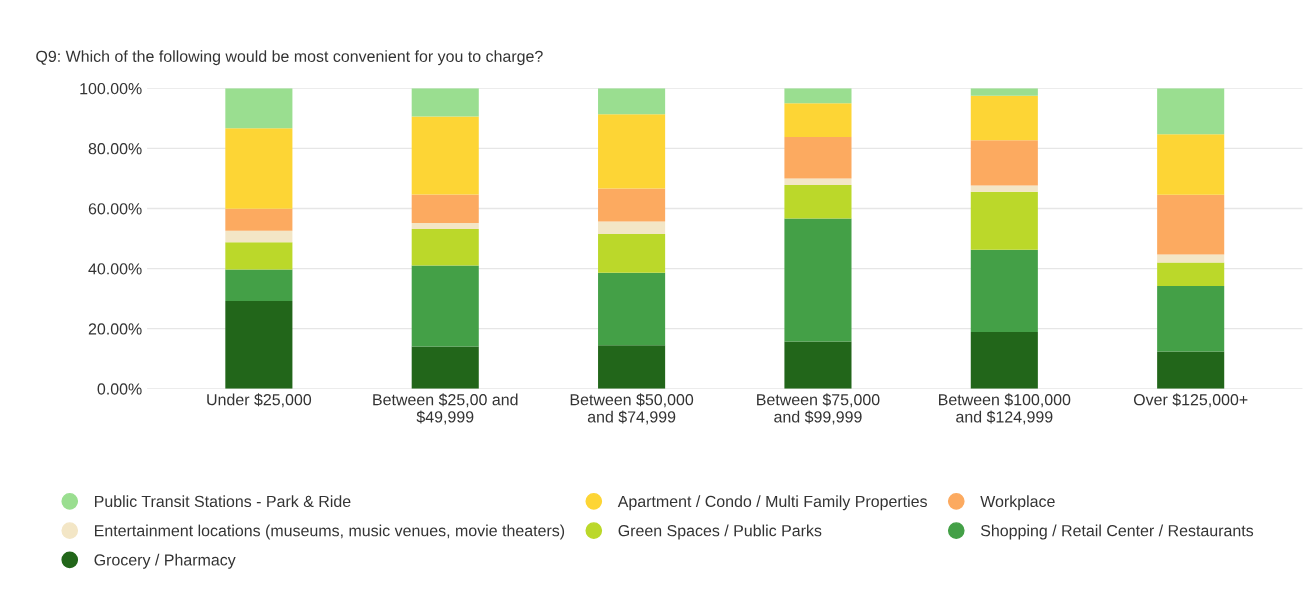  Describe the element at coordinates (1117, 532) in the screenshot. I see `legend-label: Shopping / Retail Center / Restaurants` at that location.